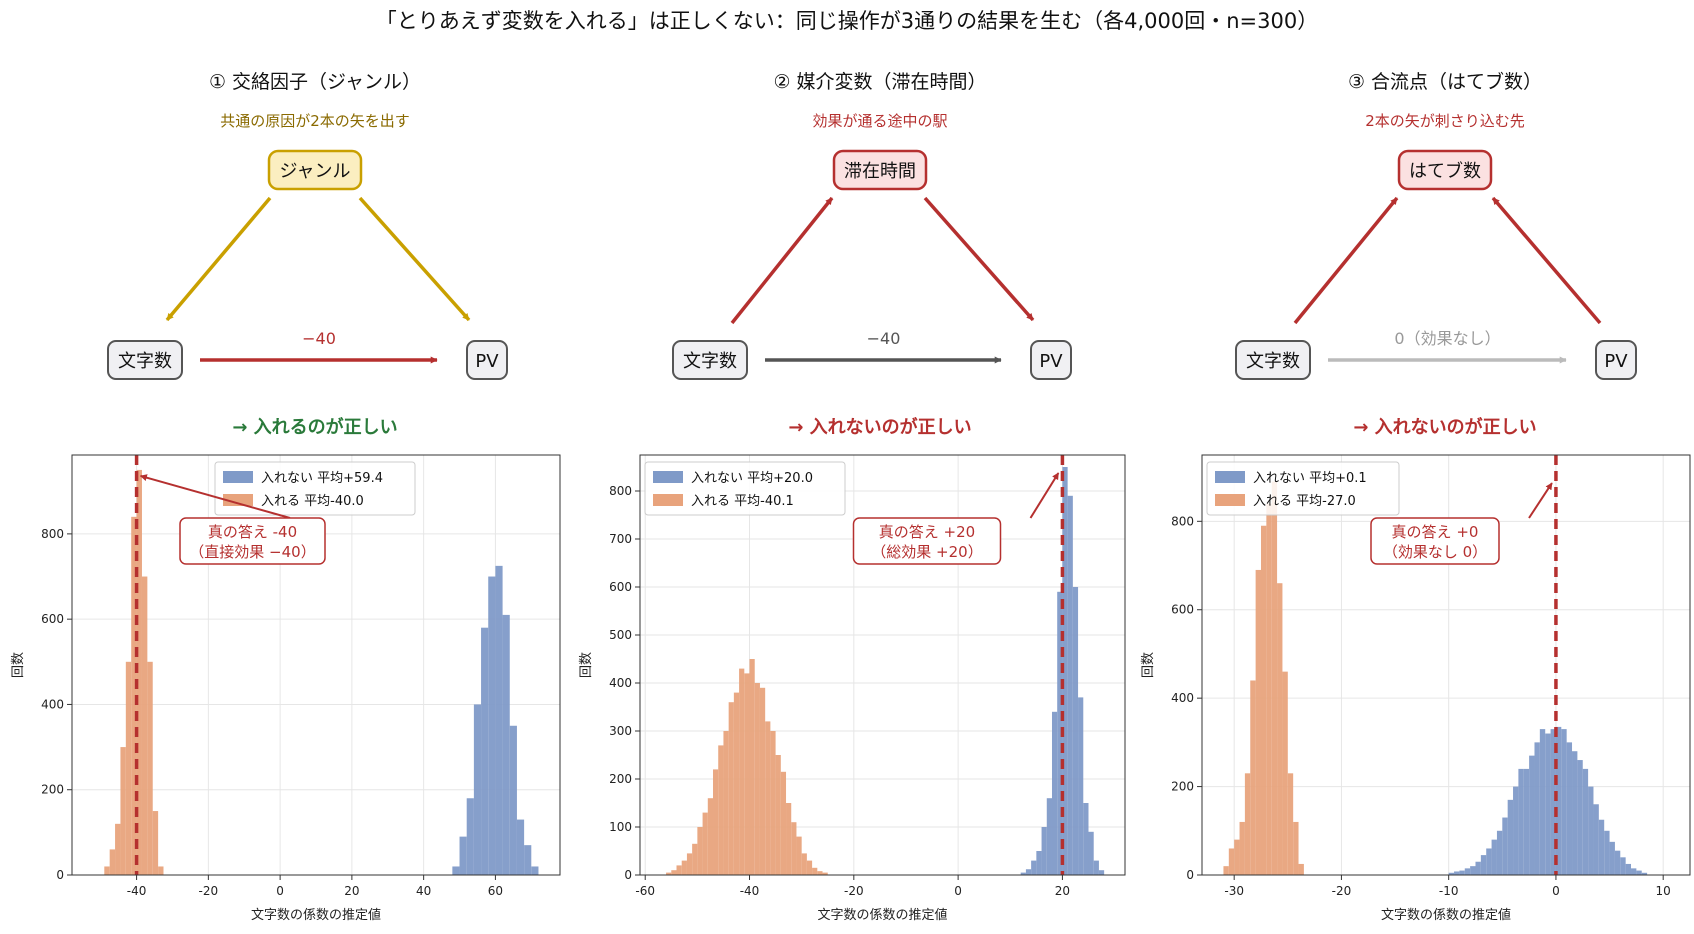  Describe the element at coordinates (620, 683) in the screenshot. I see `y-tick-label: 400` at that location.